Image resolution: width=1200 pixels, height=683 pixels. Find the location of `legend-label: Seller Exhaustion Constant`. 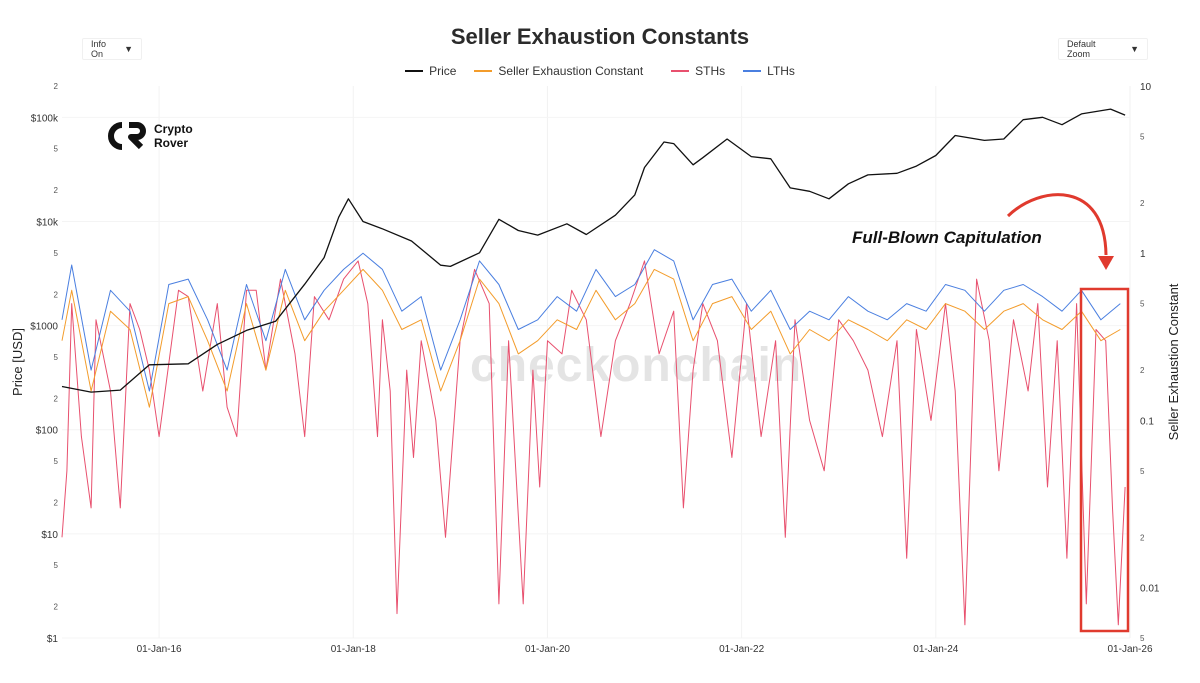

legend-label: Seller Exhaustion Constant is located at coordinates (571, 71).